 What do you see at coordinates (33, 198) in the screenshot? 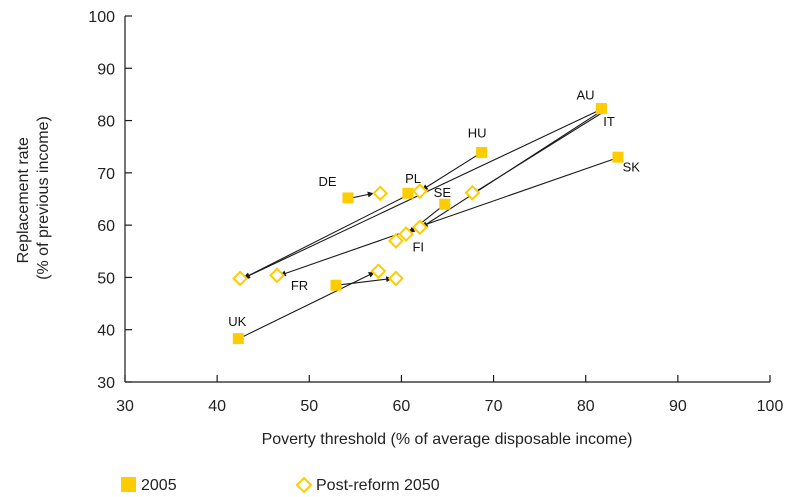
I see `y-axis-title: Replacement rate (% of previous income)` at bounding box center [33, 198].